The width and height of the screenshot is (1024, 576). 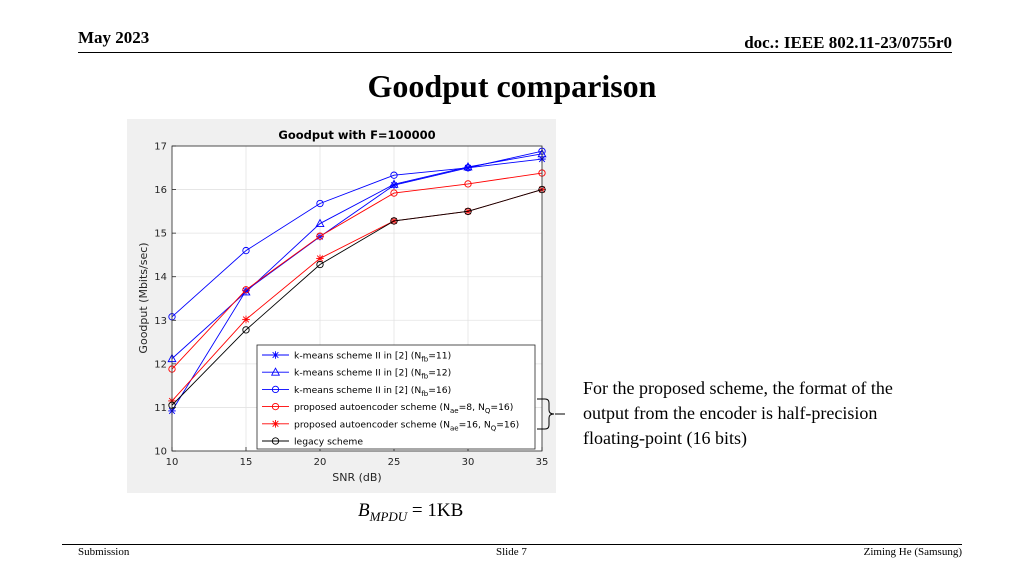 What do you see at coordinates (160, 234) in the screenshot?
I see `y-tick-label: 15` at bounding box center [160, 234].